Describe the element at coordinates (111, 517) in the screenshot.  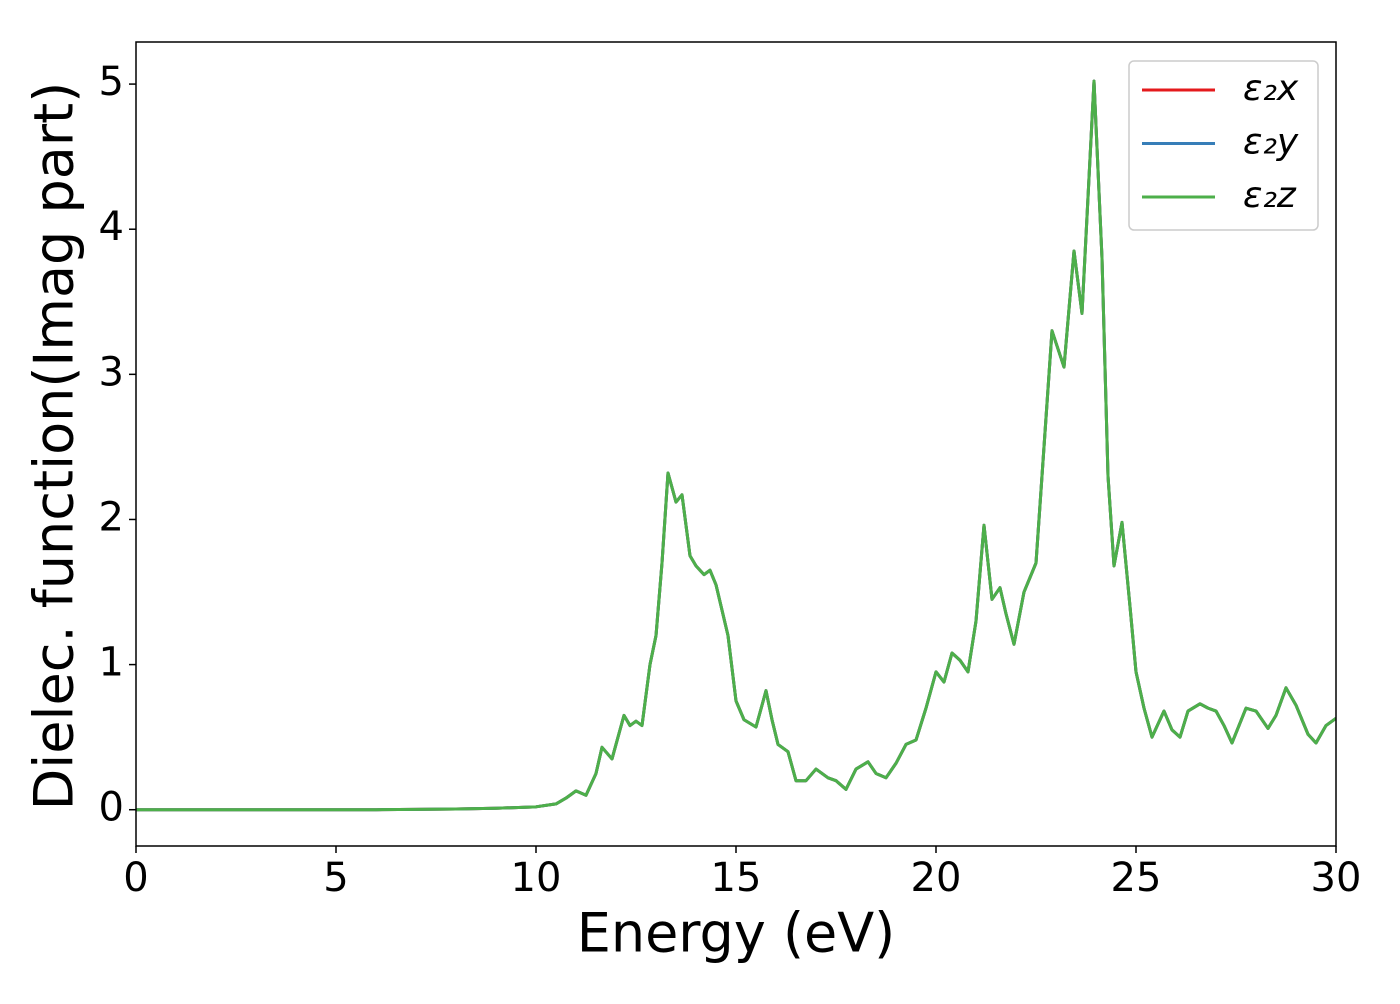
I see `y-tick-label: 2` at that location.